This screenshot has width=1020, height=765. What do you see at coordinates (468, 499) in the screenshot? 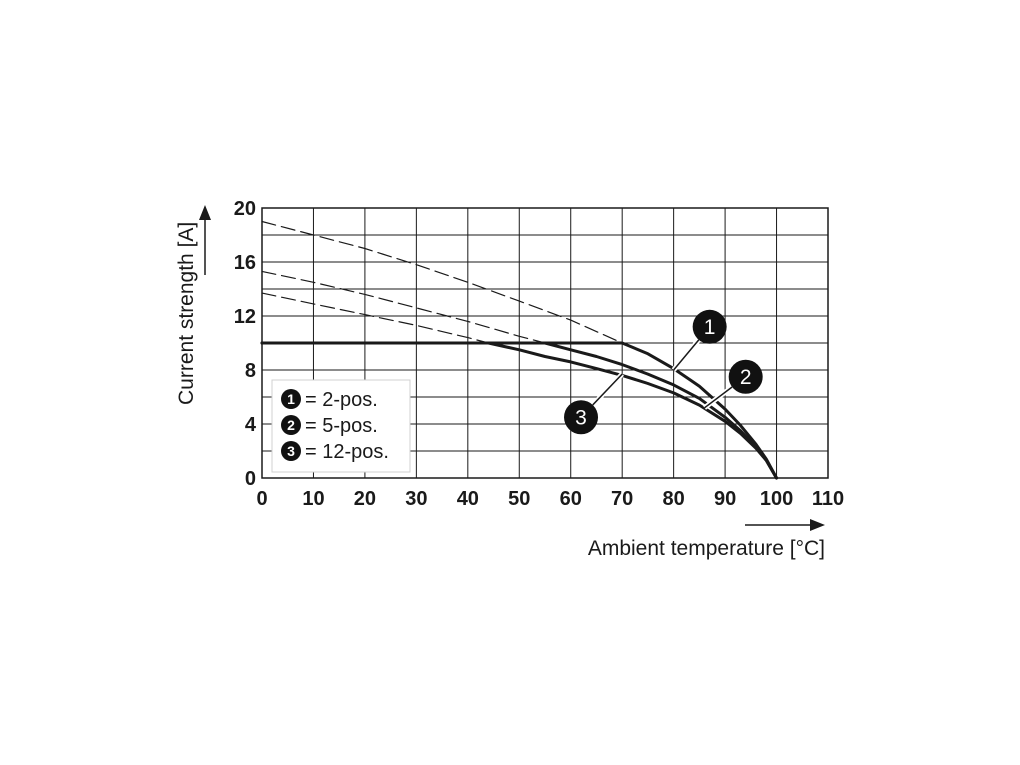
I see `x-tick-label: 40` at bounding box center [468, 499].